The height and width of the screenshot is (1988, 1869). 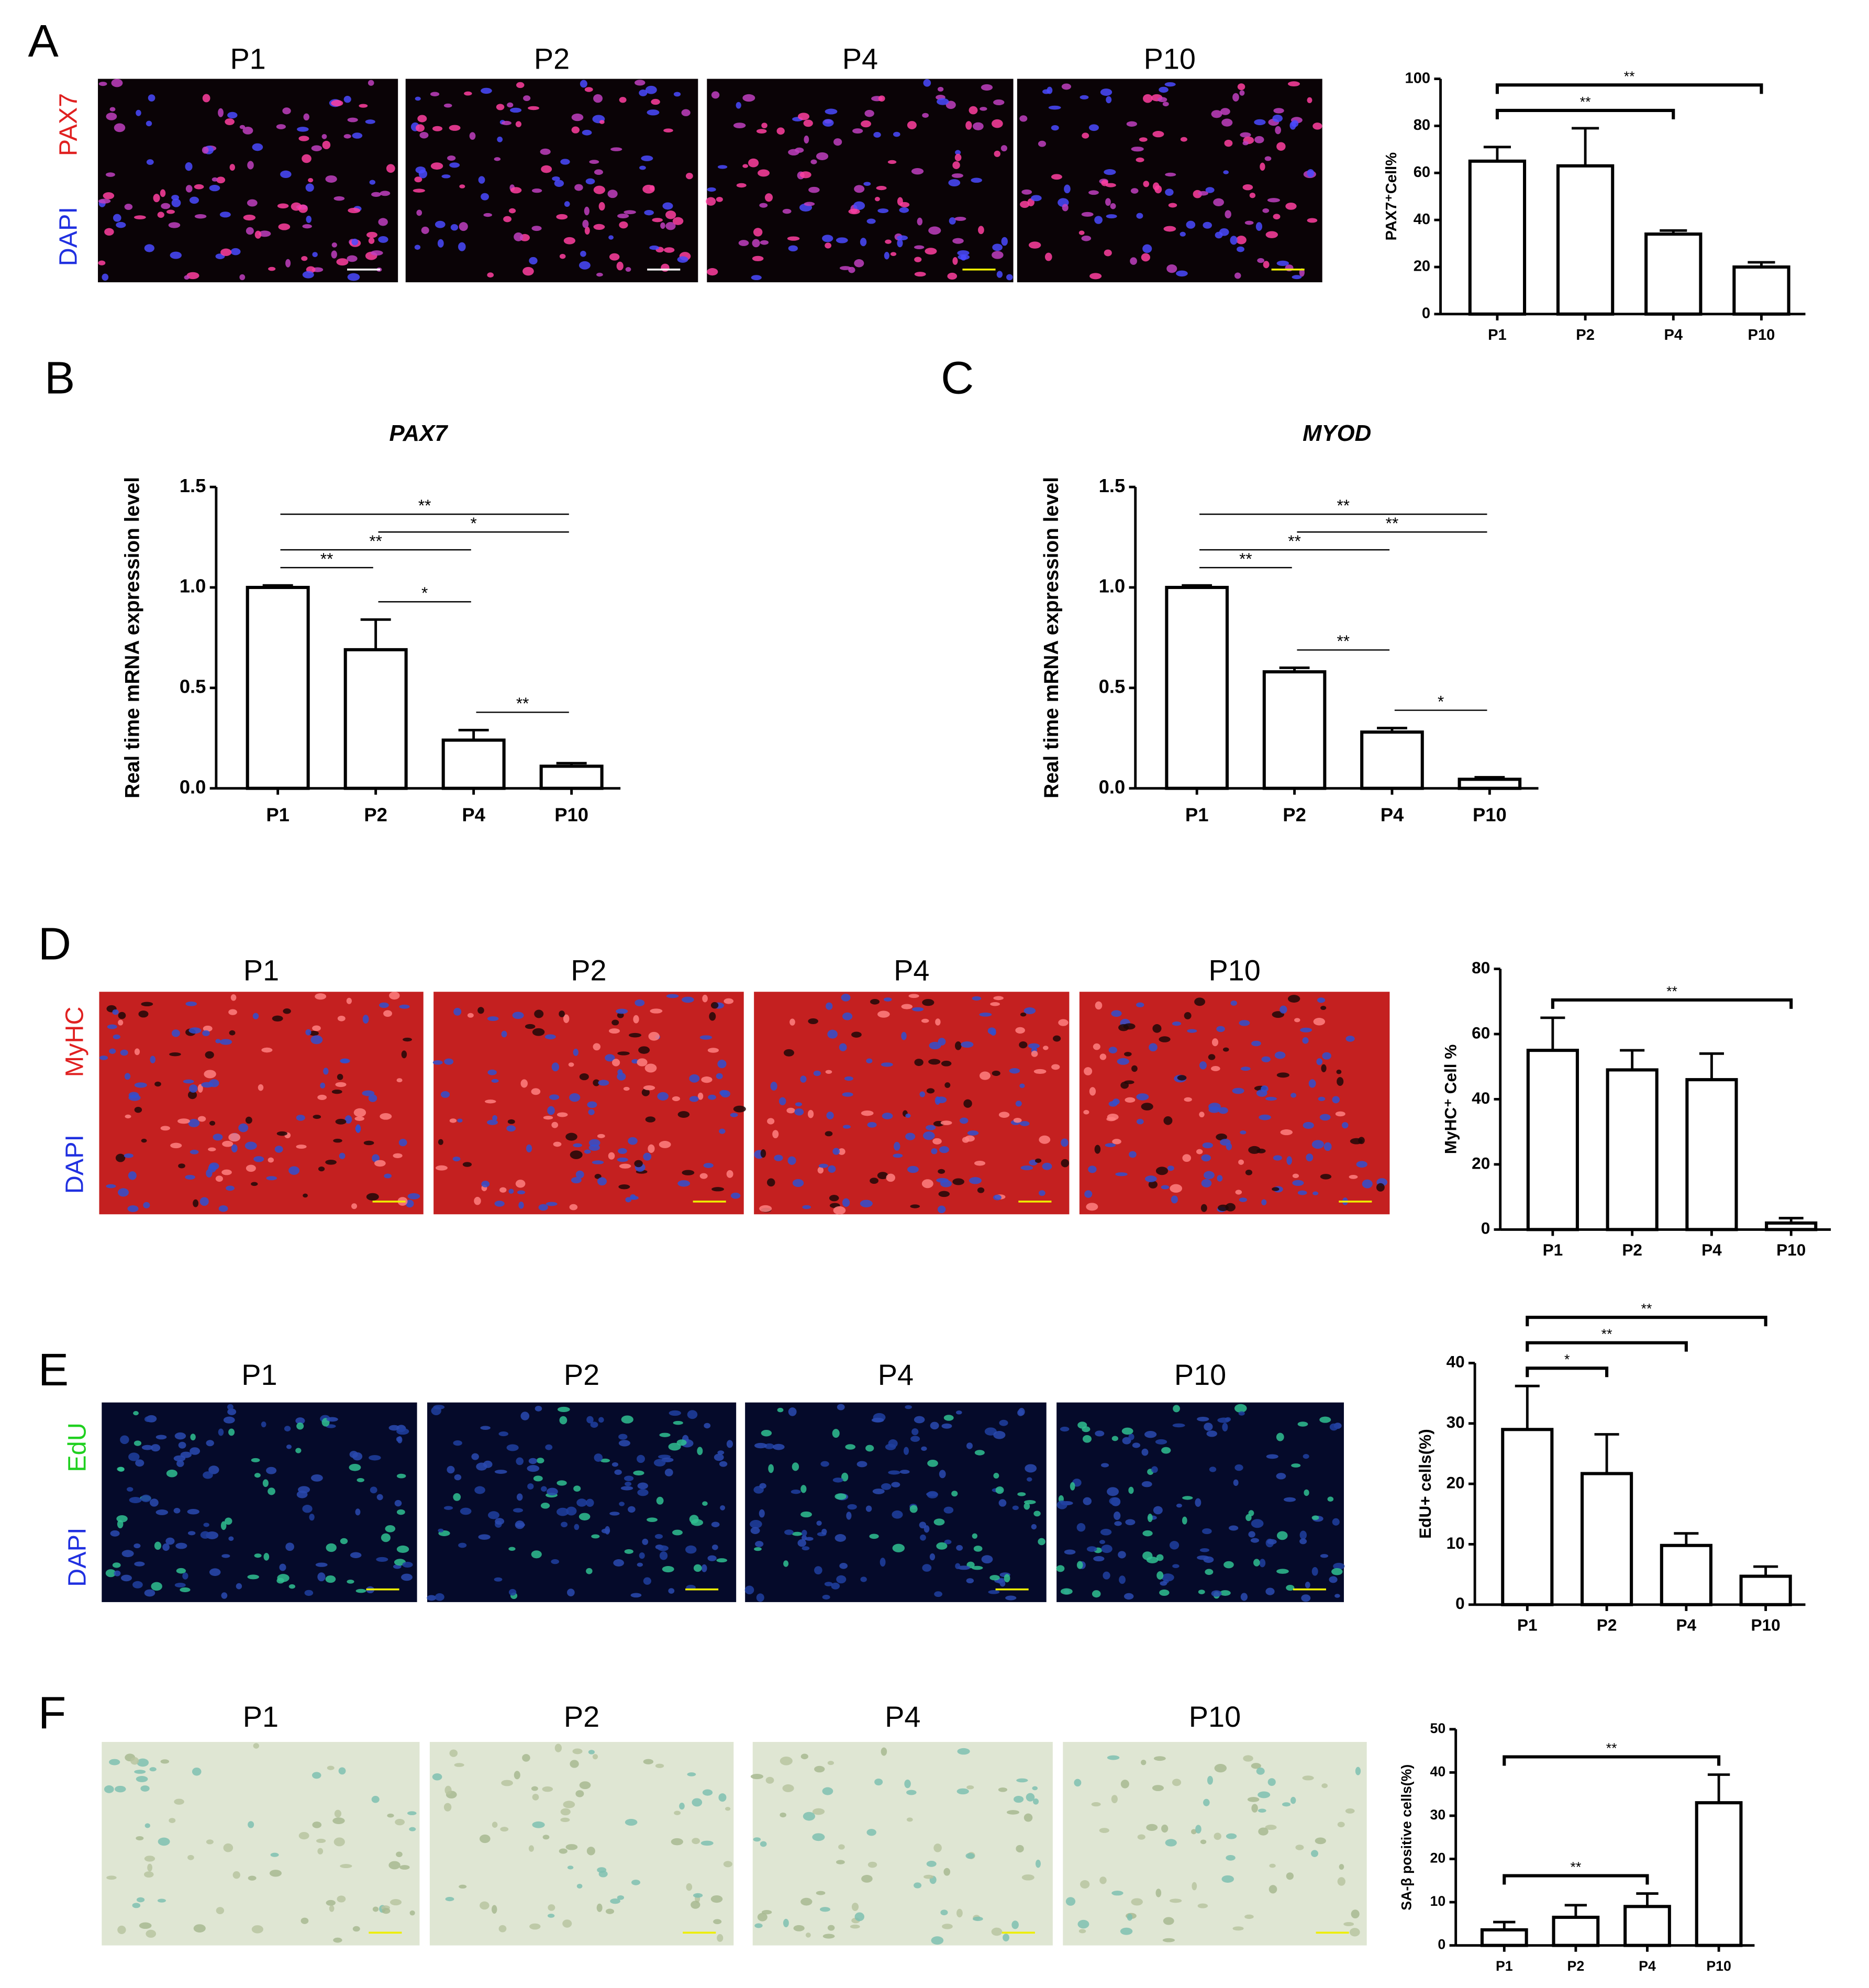 I want to click on chart-title: MYOD, so click(x=1337, y=433).